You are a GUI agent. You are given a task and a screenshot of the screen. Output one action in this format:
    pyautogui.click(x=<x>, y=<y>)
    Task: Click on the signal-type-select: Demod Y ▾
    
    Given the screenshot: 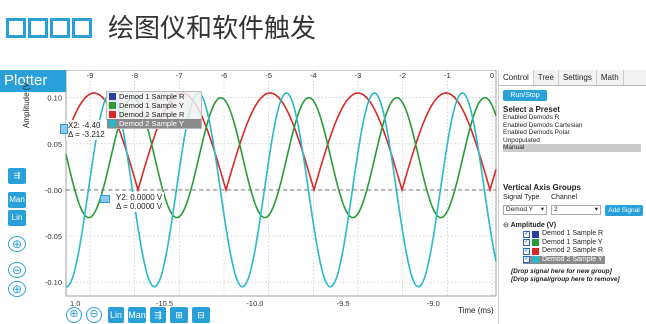 What is the action you would take?
    pyautogui.click(x=525, y=210)
    